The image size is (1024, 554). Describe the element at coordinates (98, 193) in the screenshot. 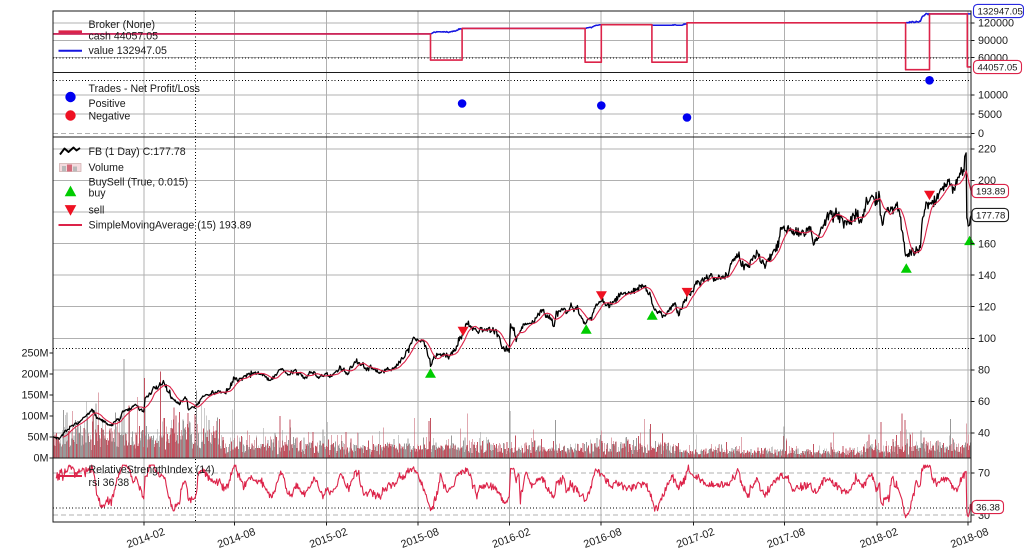

I see `svg-text: buy` at that location.